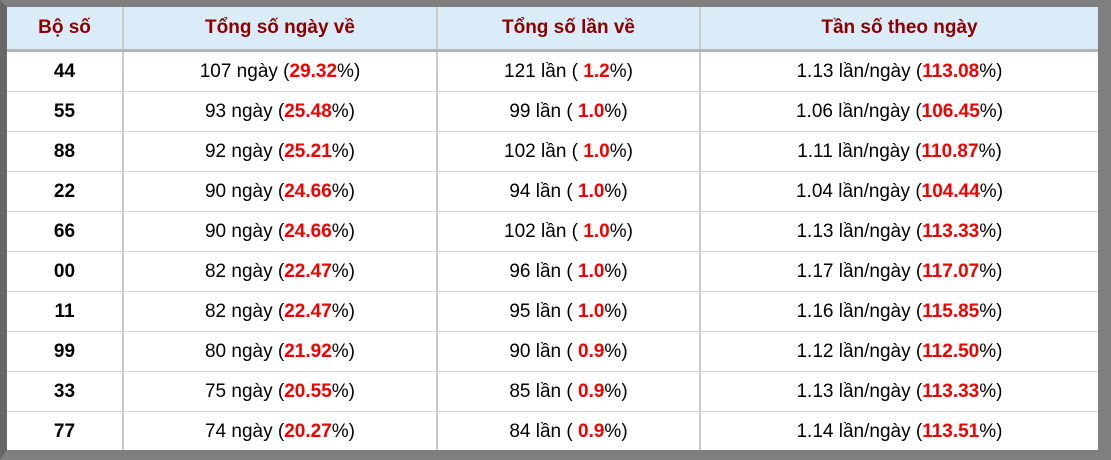  What do you see at coordinates (950, 191) in the screenshot?
I see `highlighted-percentage: 104.44` at bounding box center [950, 191].